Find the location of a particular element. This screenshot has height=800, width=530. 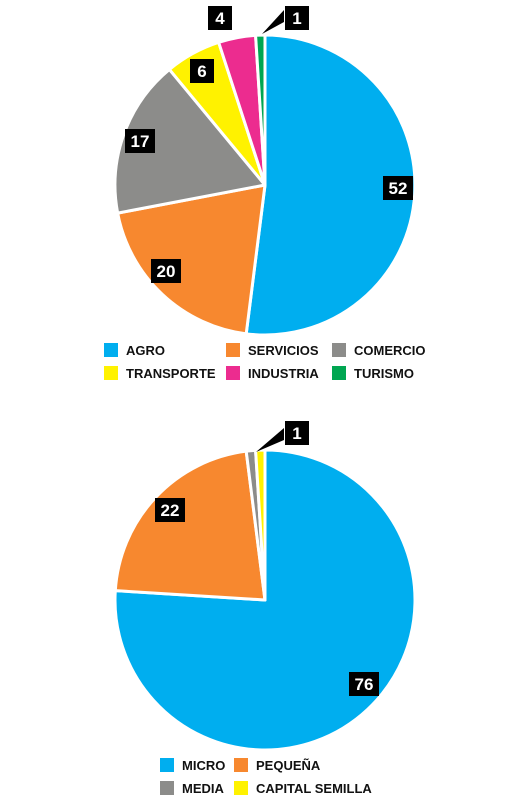

data-label-box-industria is located at coordinates (220, 18).